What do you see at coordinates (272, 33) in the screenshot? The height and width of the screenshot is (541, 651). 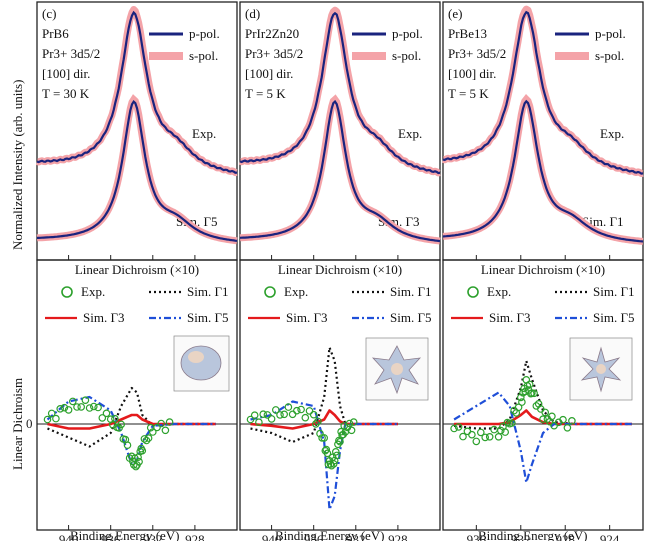 I see `panel-d-compound: PrIr2Zn20` at bounding box center [272, 33].